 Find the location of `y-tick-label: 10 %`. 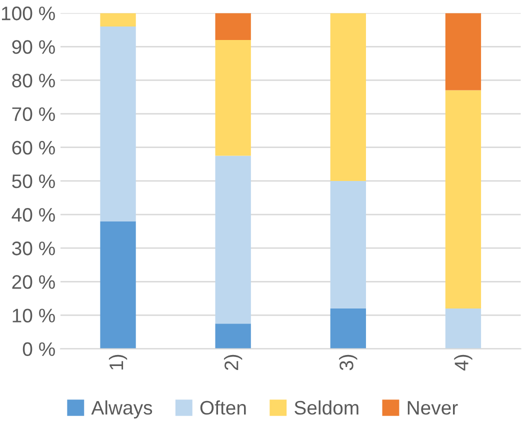

y-tick-label: 10 % is located at coordinates (33, 315).